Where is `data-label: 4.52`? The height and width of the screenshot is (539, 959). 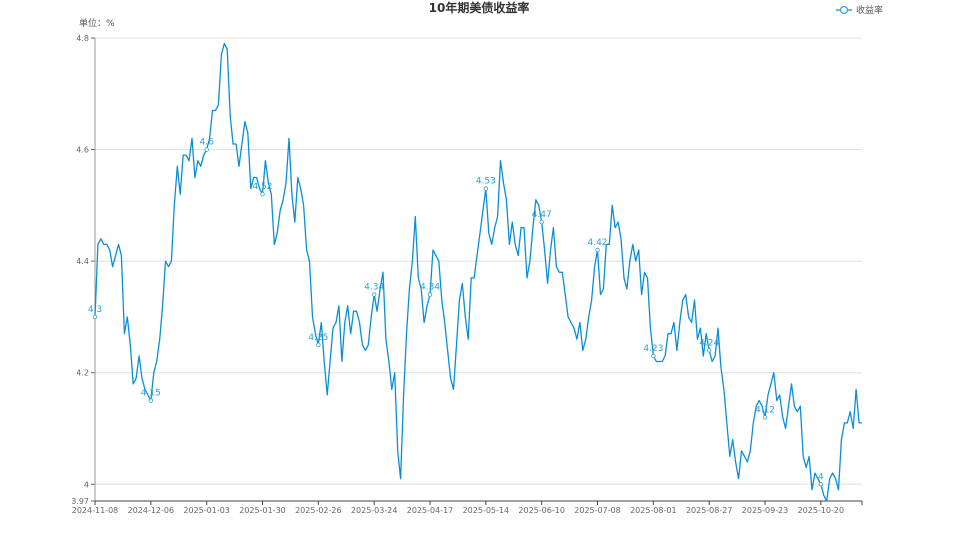 data-label: 4.52 is located at coordinates (262, 187).